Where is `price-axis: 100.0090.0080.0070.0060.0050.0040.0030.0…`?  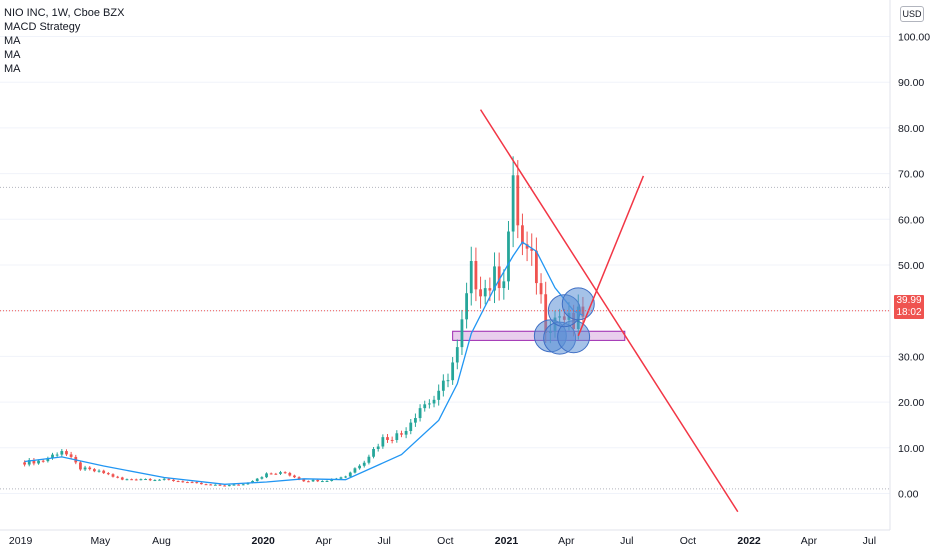 price-axis: 100.0090.0080.0070.0060.0050.0040.0030.0… is located at coordinates (914, 266).